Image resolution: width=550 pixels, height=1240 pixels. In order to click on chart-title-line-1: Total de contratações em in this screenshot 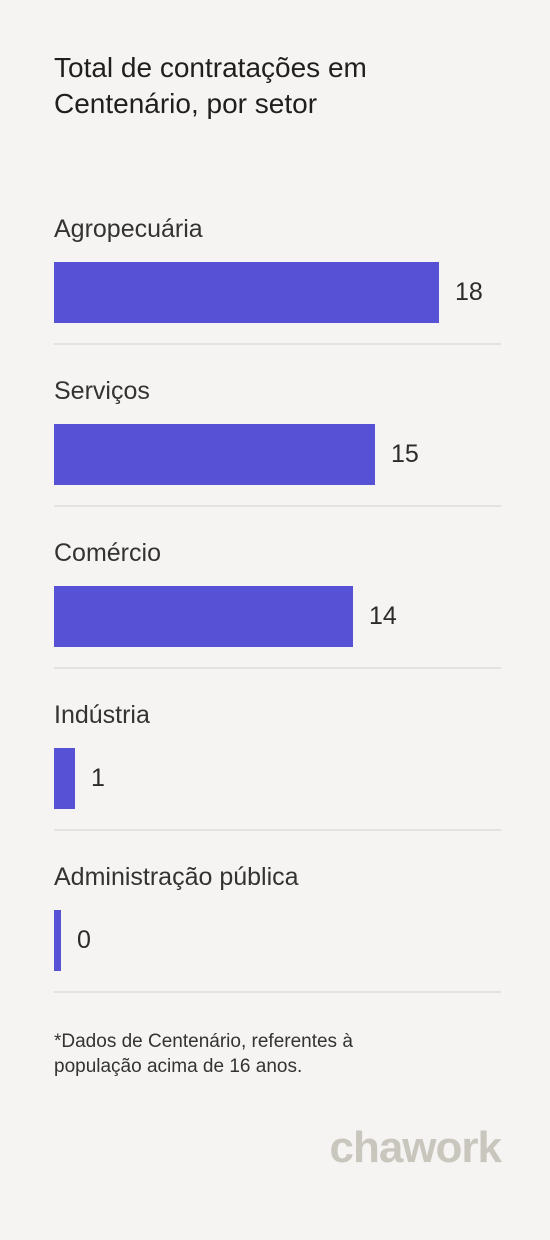, I will do `click(210, 67)`.